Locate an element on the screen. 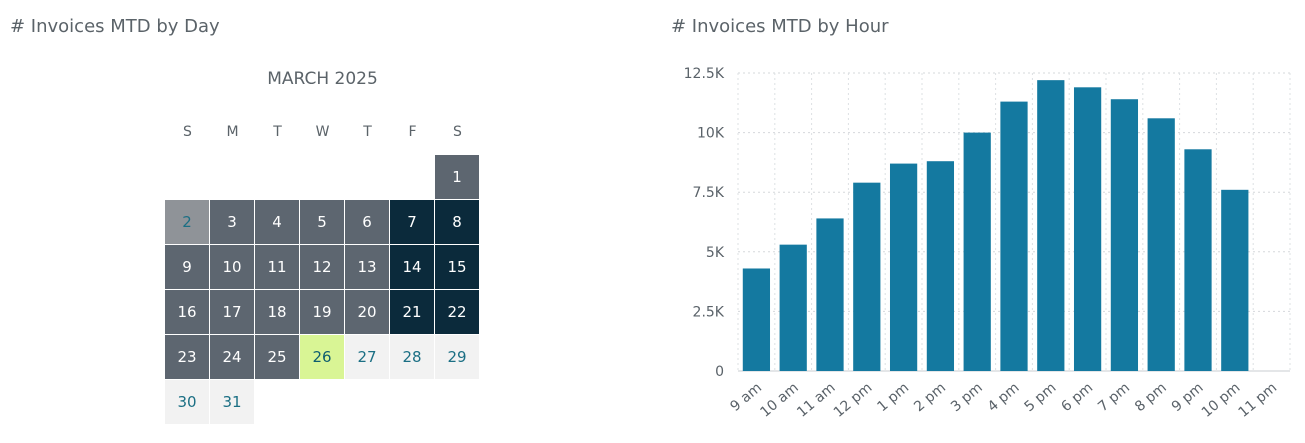 This screenshot has height=443, width=1305. bar-10-am is located at coordinates (793, 307).